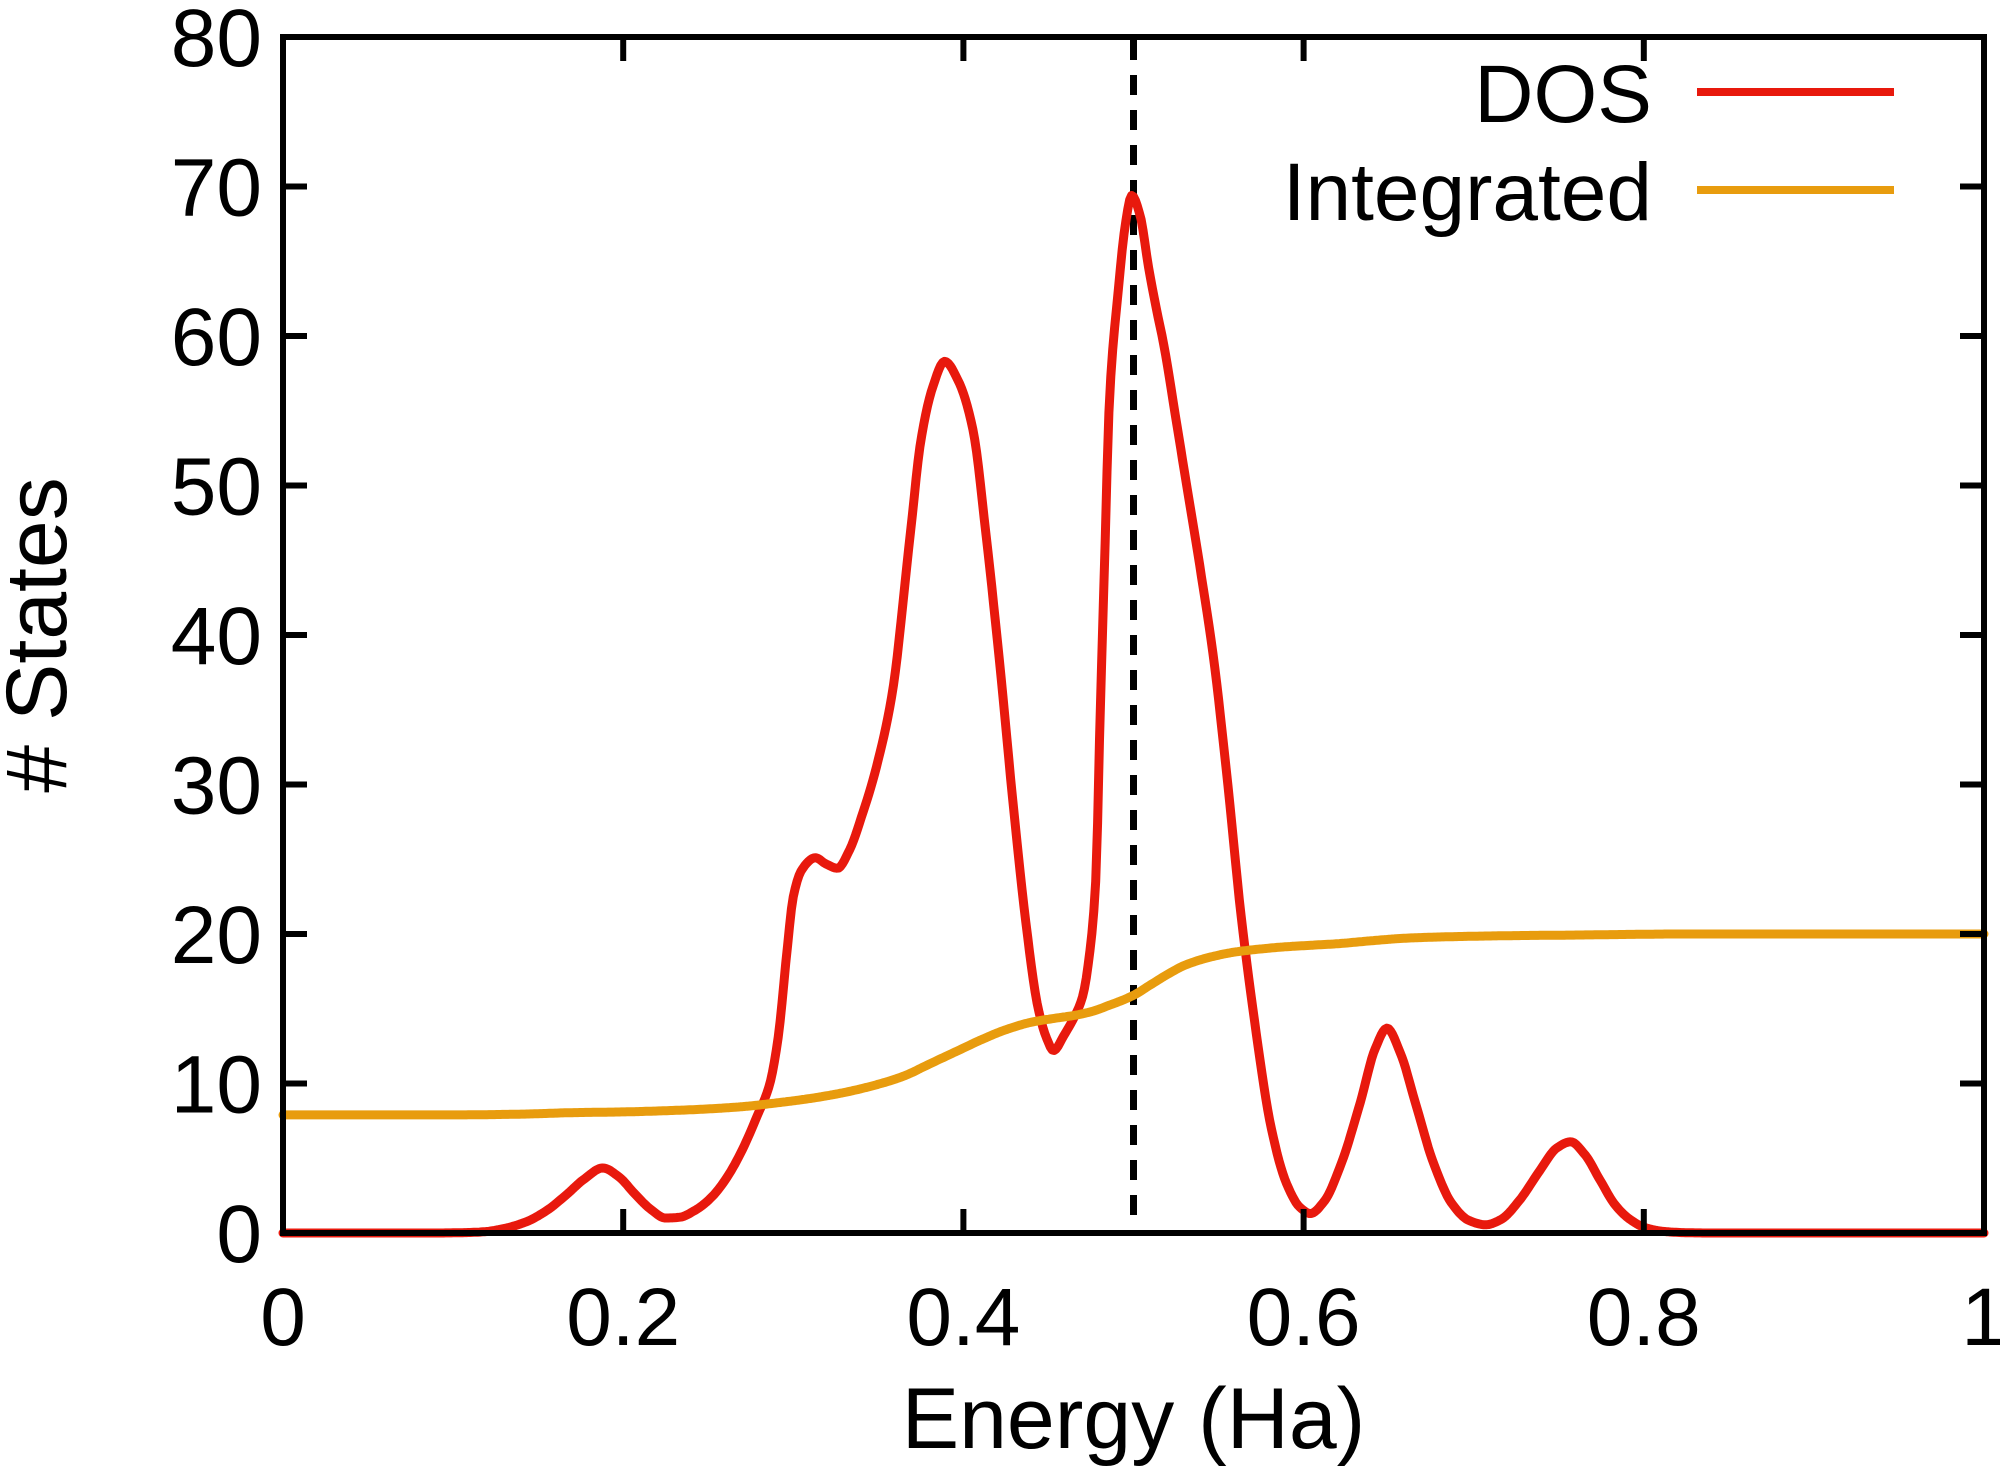 This screenshot has height=1467, width=2000. What do you see at coordinates (216, 1085) in the screenshot?
I see `y-axis-tick-label: 10` at bounding box center [216, 1085].